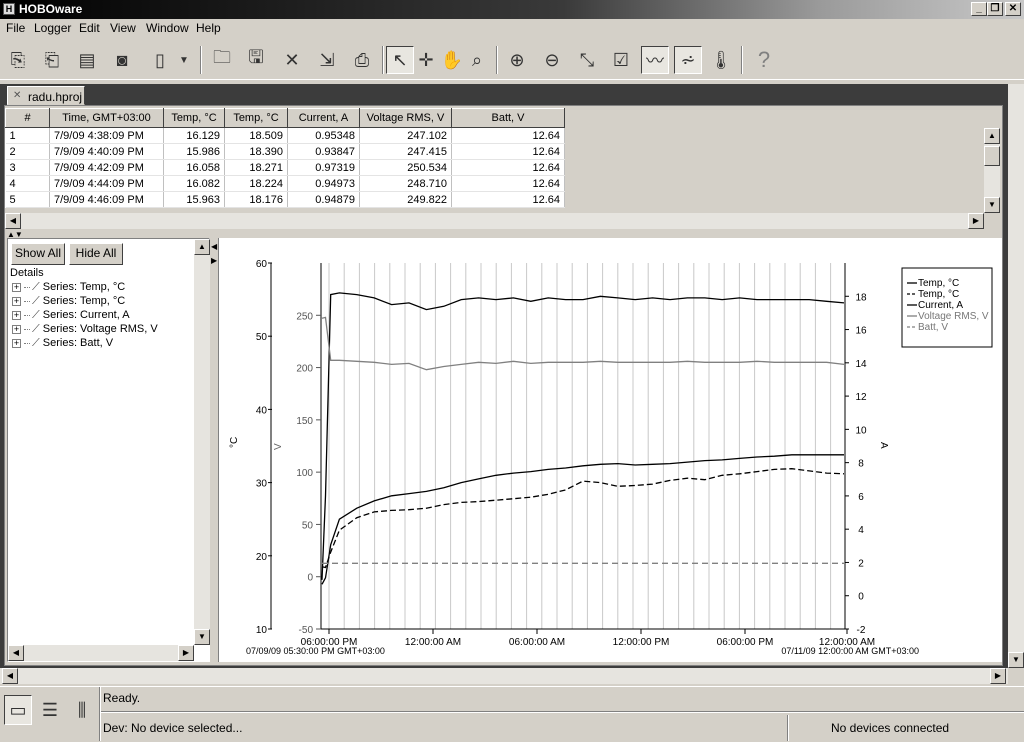  I want to click on col-header-index: #, so click(27, 118).